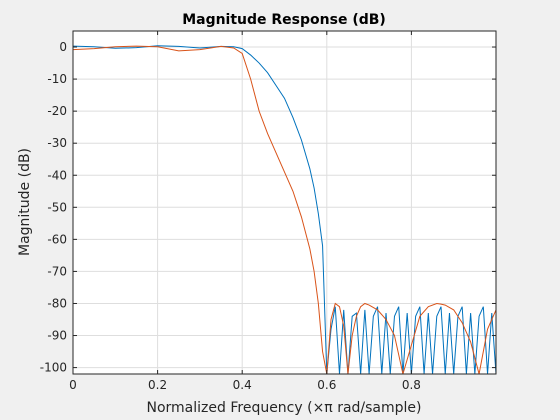 The height and width of the screenshot is (420, 560). I want to click on x-axis-label: Normalized Frequency (×π rad/sample), so click(284, 408).